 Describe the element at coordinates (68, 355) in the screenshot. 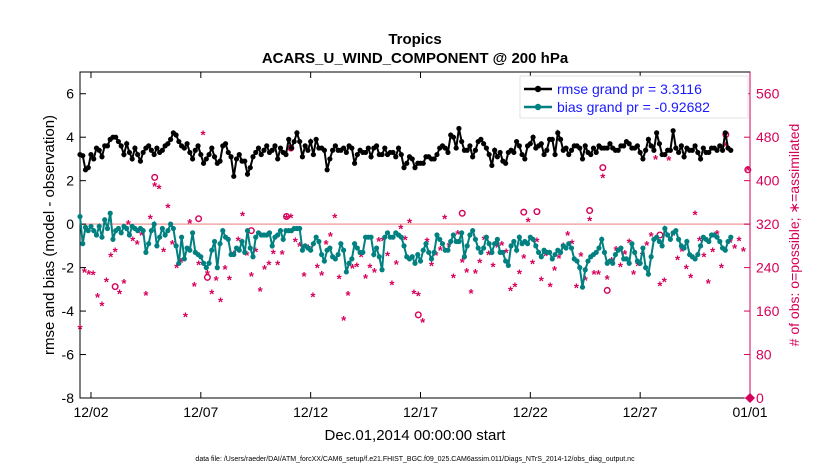

I see `y-left-tick-label: -6` at that location.